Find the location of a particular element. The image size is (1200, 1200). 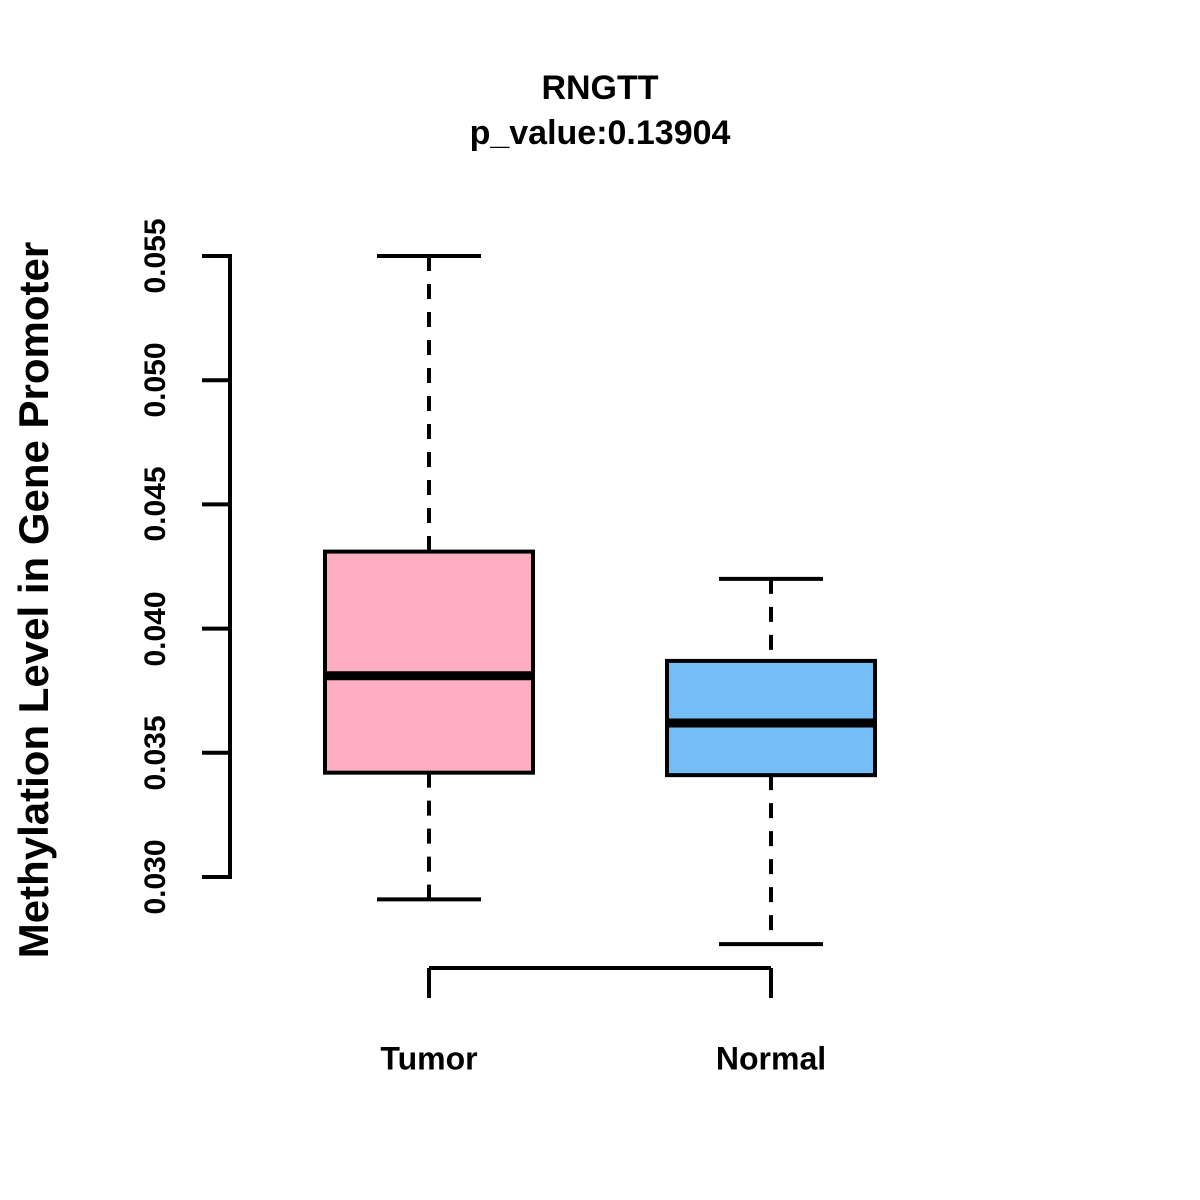

title-block: RNGTT p_value:0.13904 is located at coordinates (600, 111).